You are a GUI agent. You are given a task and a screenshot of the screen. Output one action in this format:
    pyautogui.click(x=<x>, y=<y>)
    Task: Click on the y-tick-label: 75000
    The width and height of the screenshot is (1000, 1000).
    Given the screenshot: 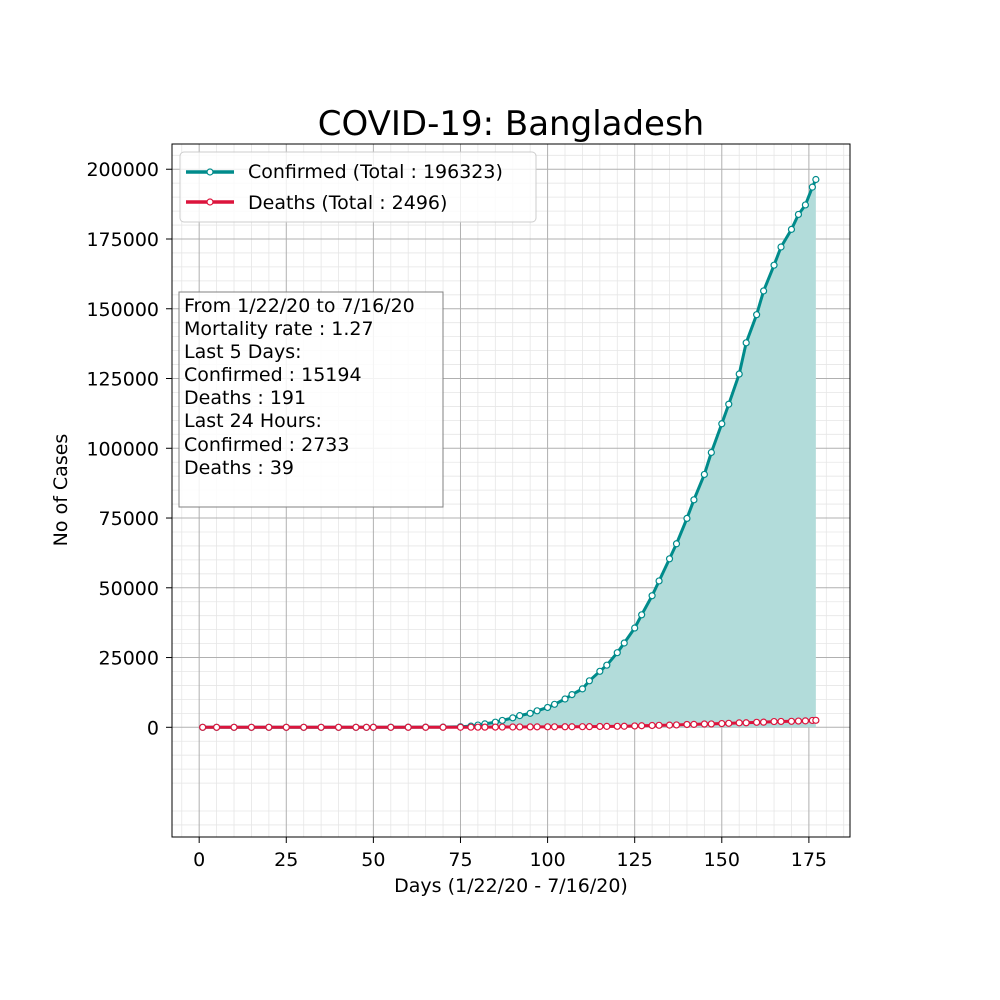 What is the action you would take?
    pyautogui.click(x=129, y=519)
    